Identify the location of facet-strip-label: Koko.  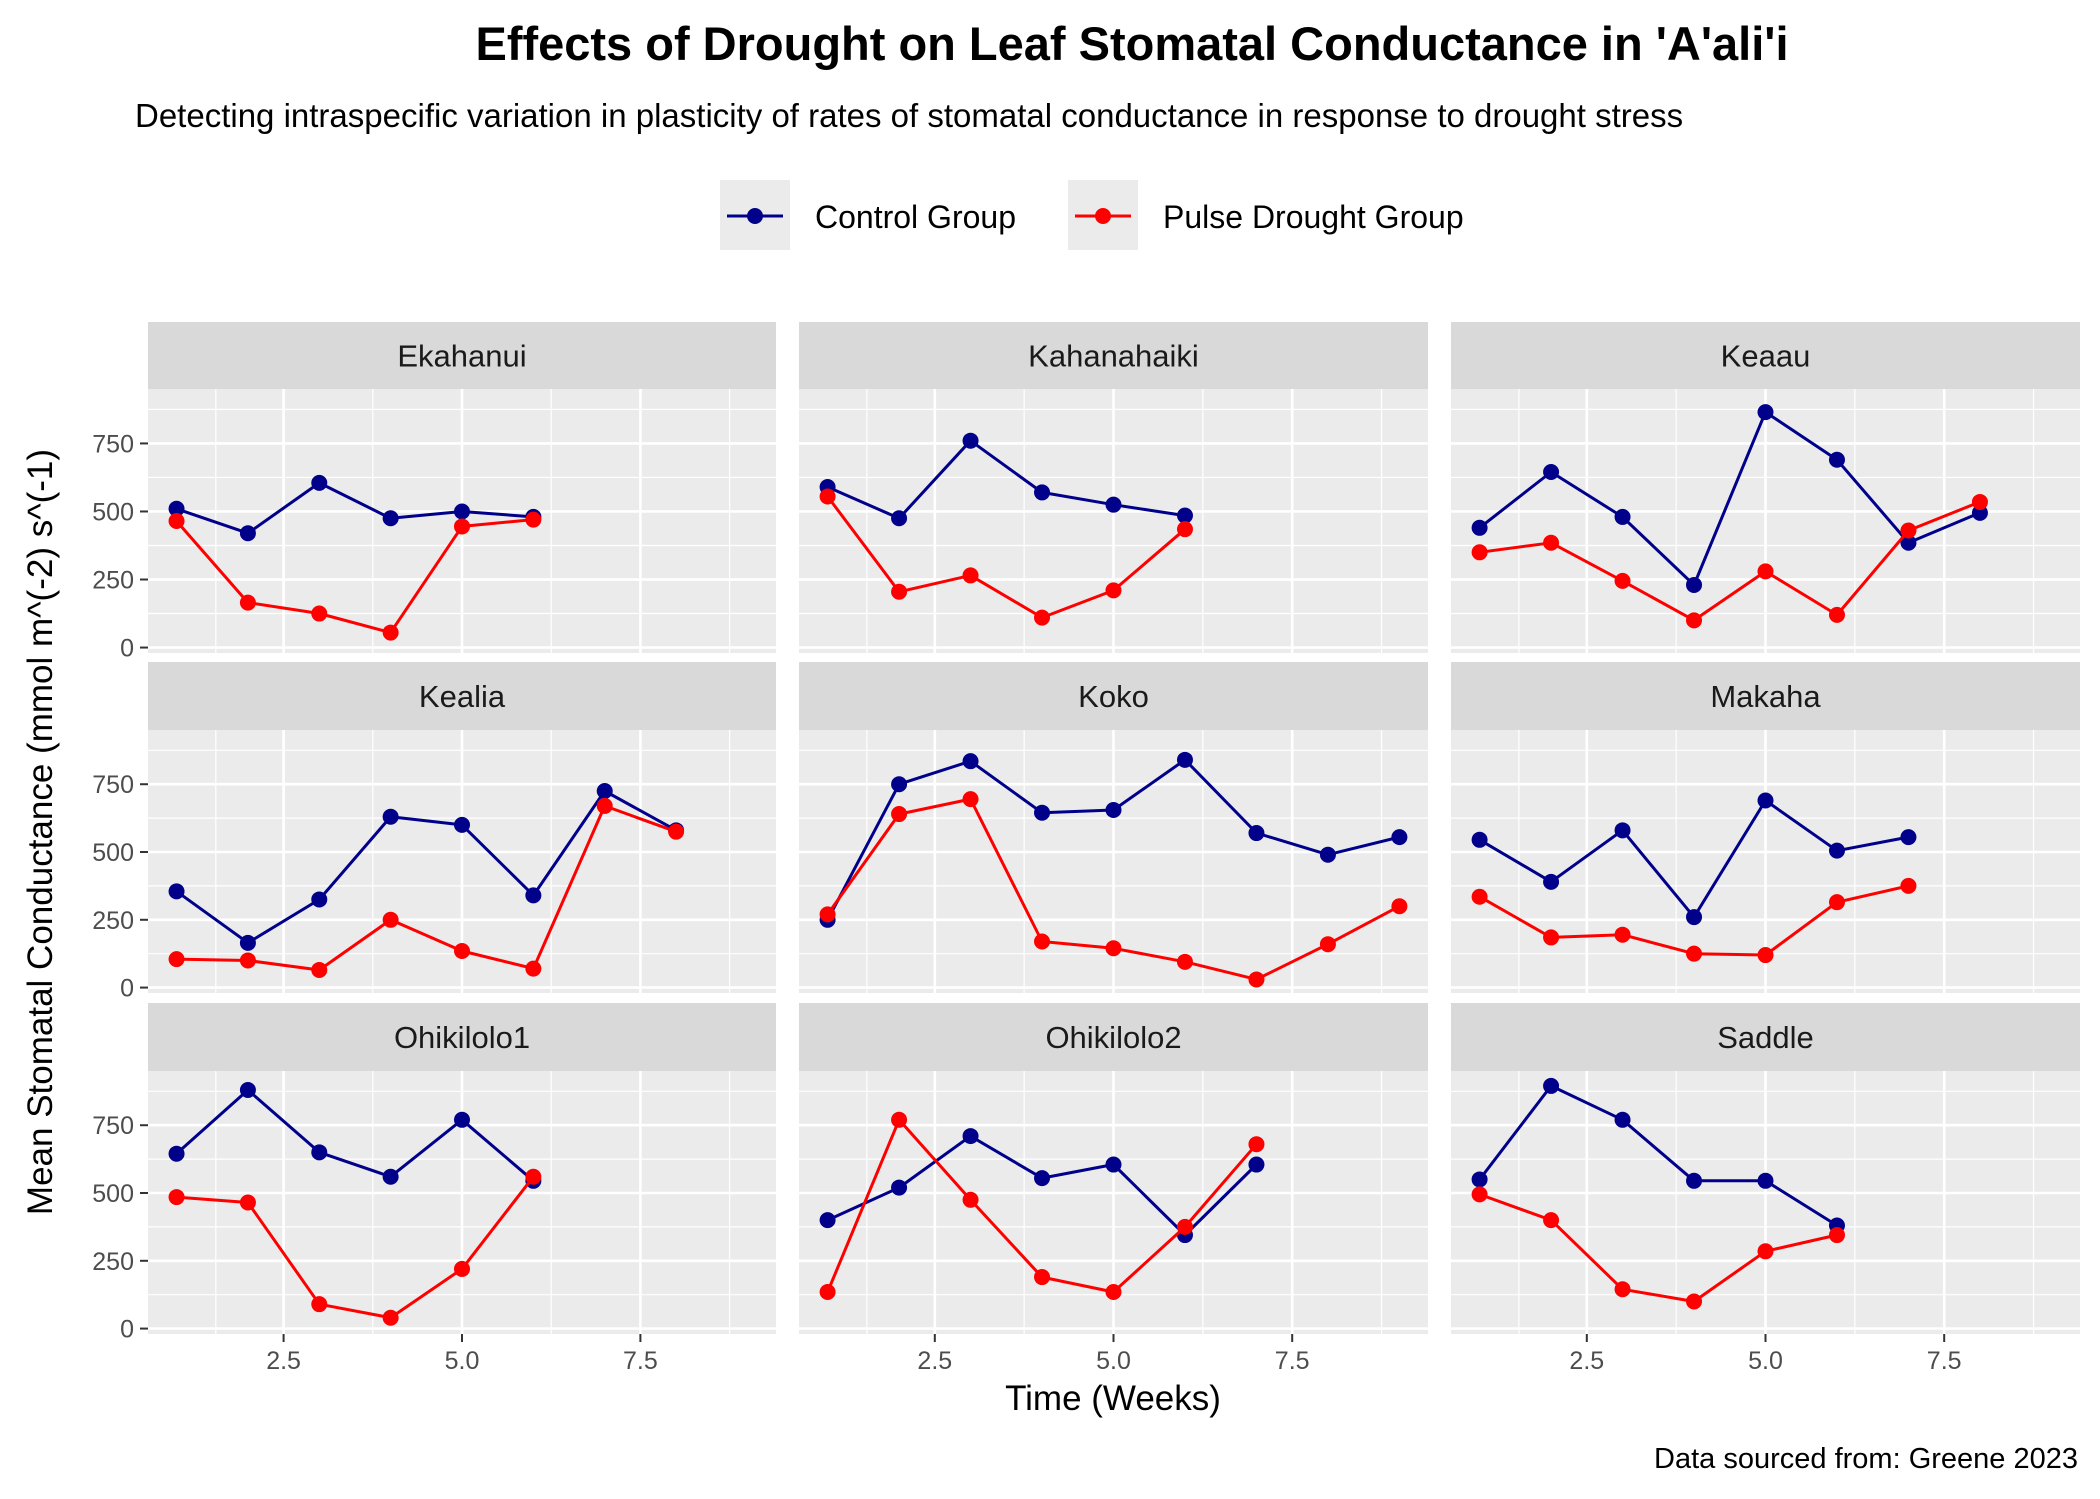
(1113, 696).